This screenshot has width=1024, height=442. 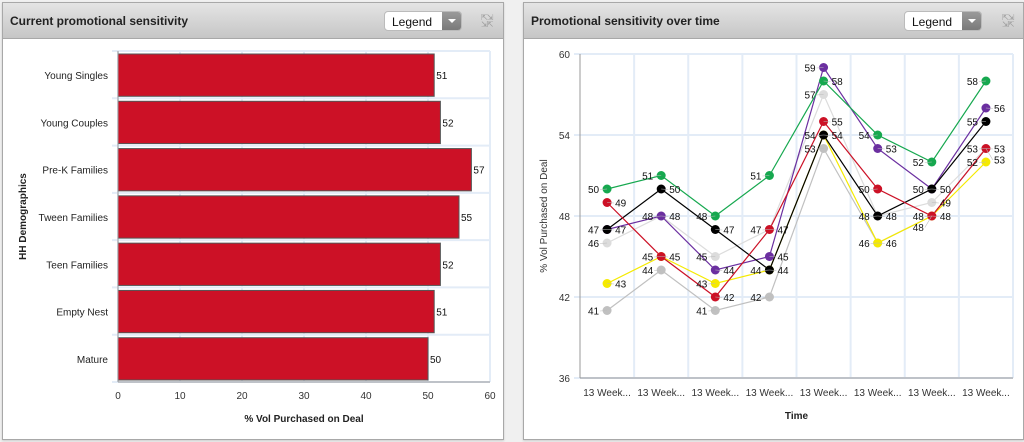 What do you see at coordinates (783, 271) in the screenshot?
I see `data-label-yellow: 44` at bounding box center [783, 271].